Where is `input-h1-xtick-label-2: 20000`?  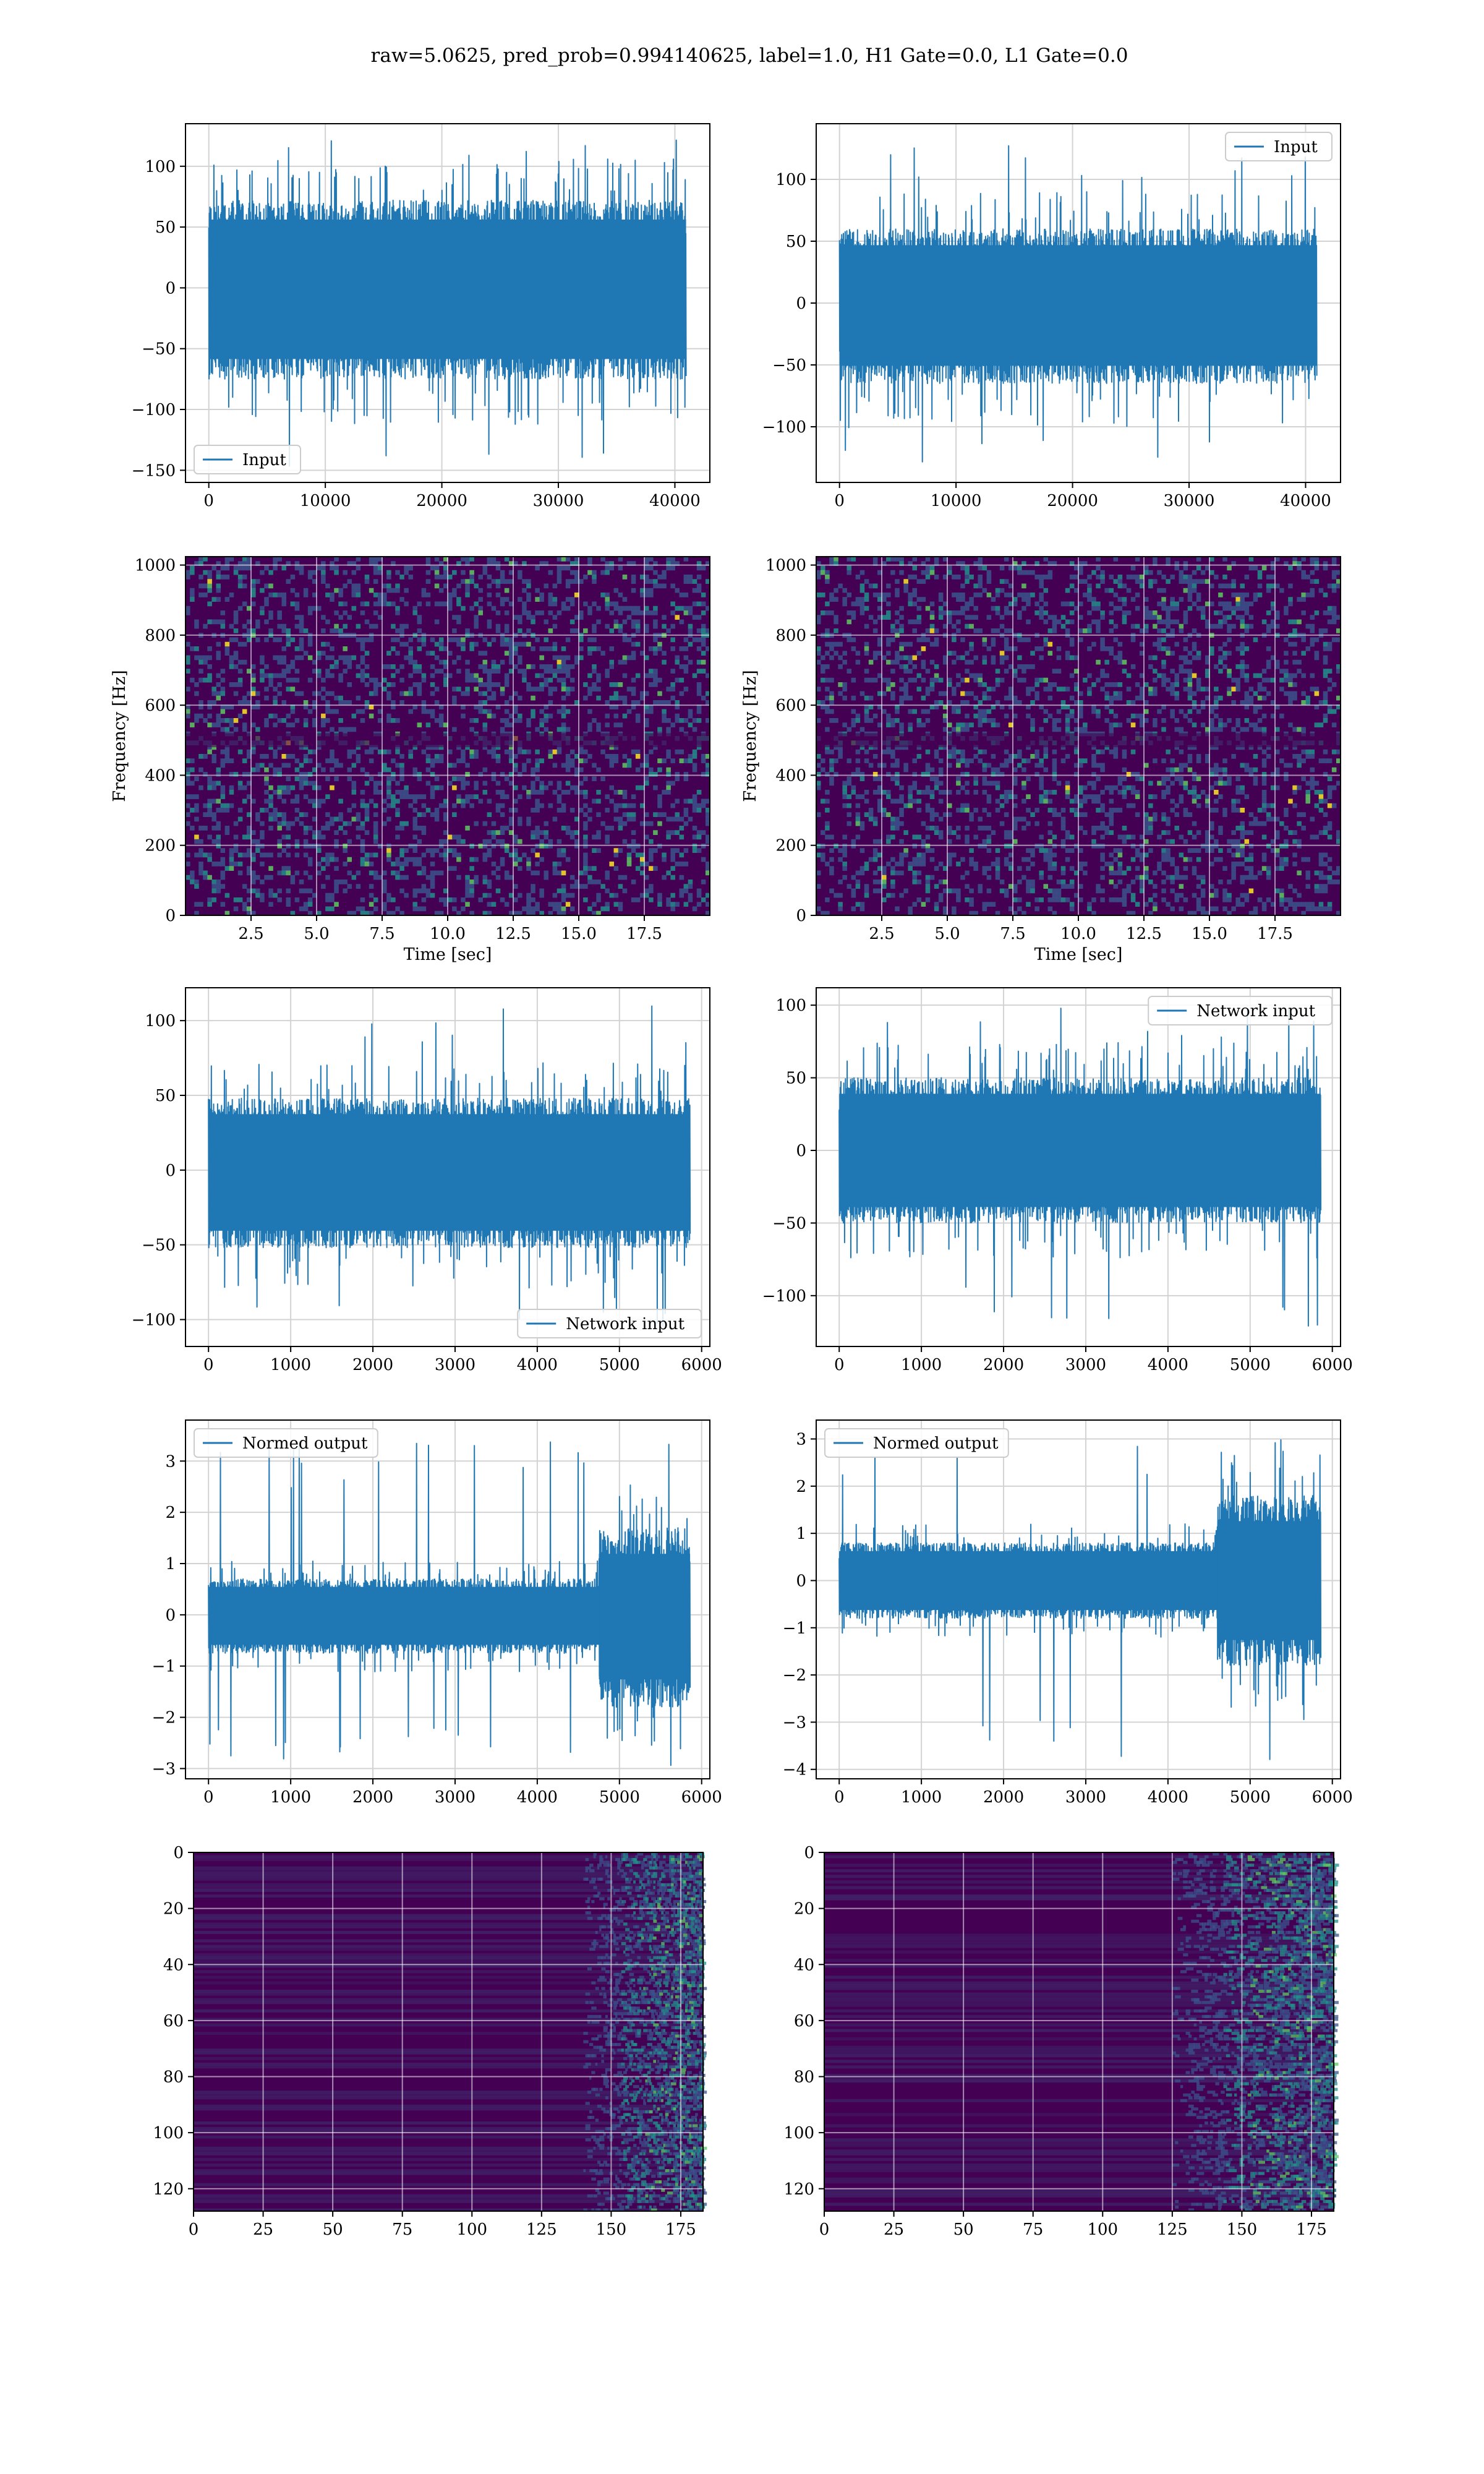 input-h1-xtick-label-2: 20000 is located at coordinates (441, 501).